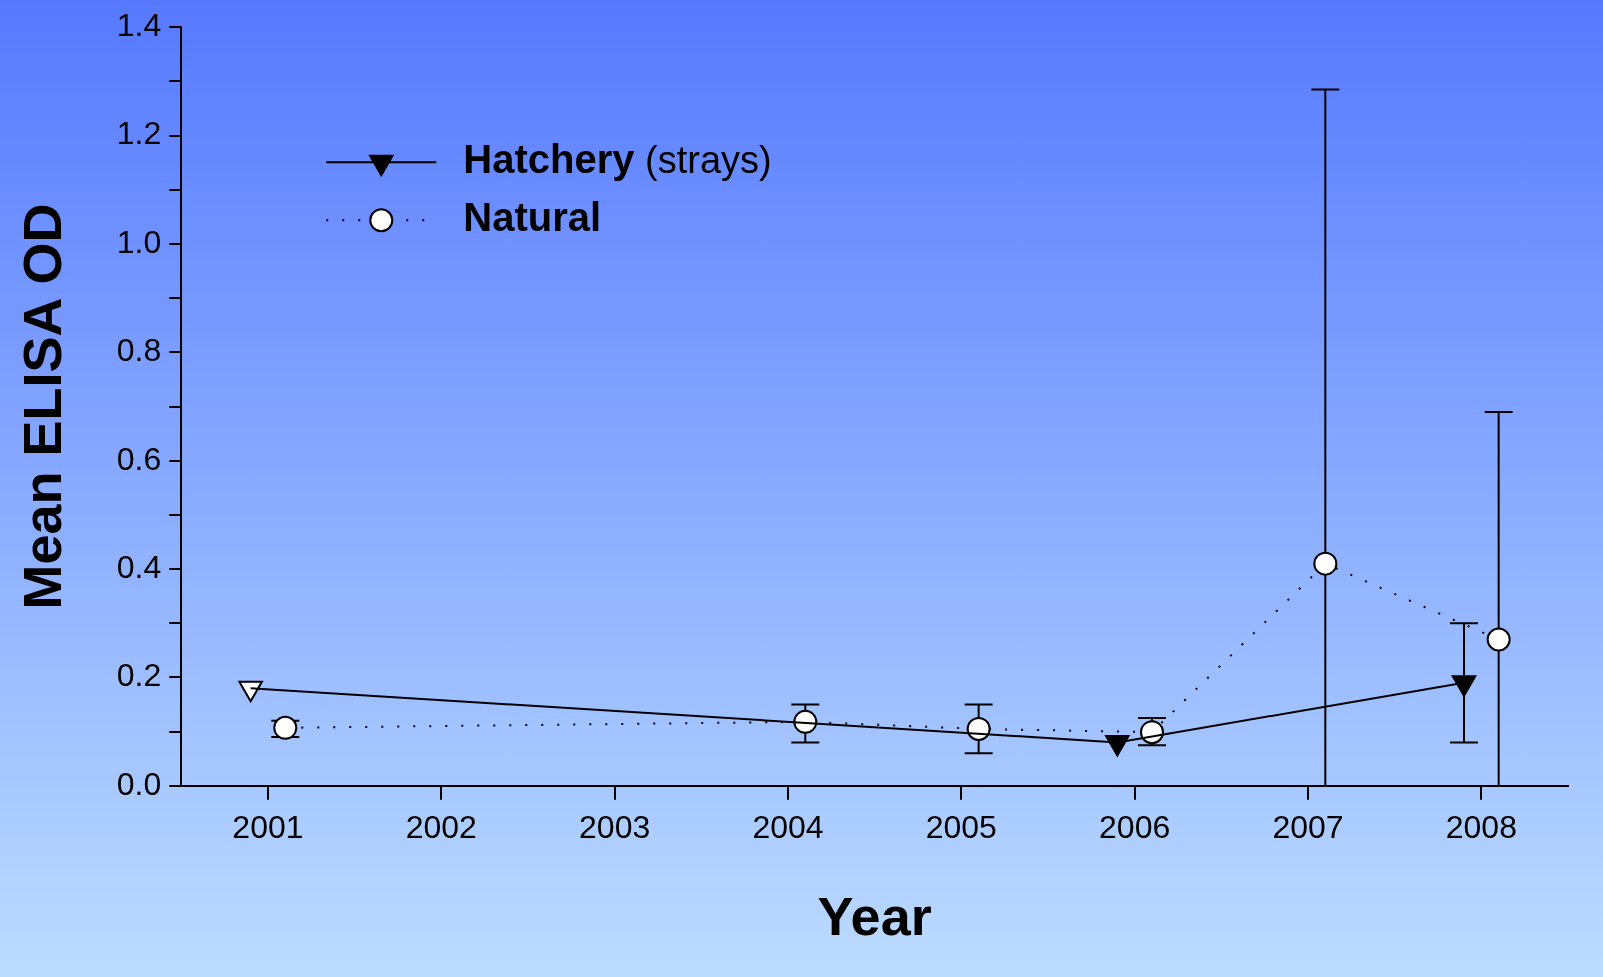  What do you see at coordinates (961, 826) in the screenshot?
I see `x-tick-label: 2005` at bounding box center [961, 826].